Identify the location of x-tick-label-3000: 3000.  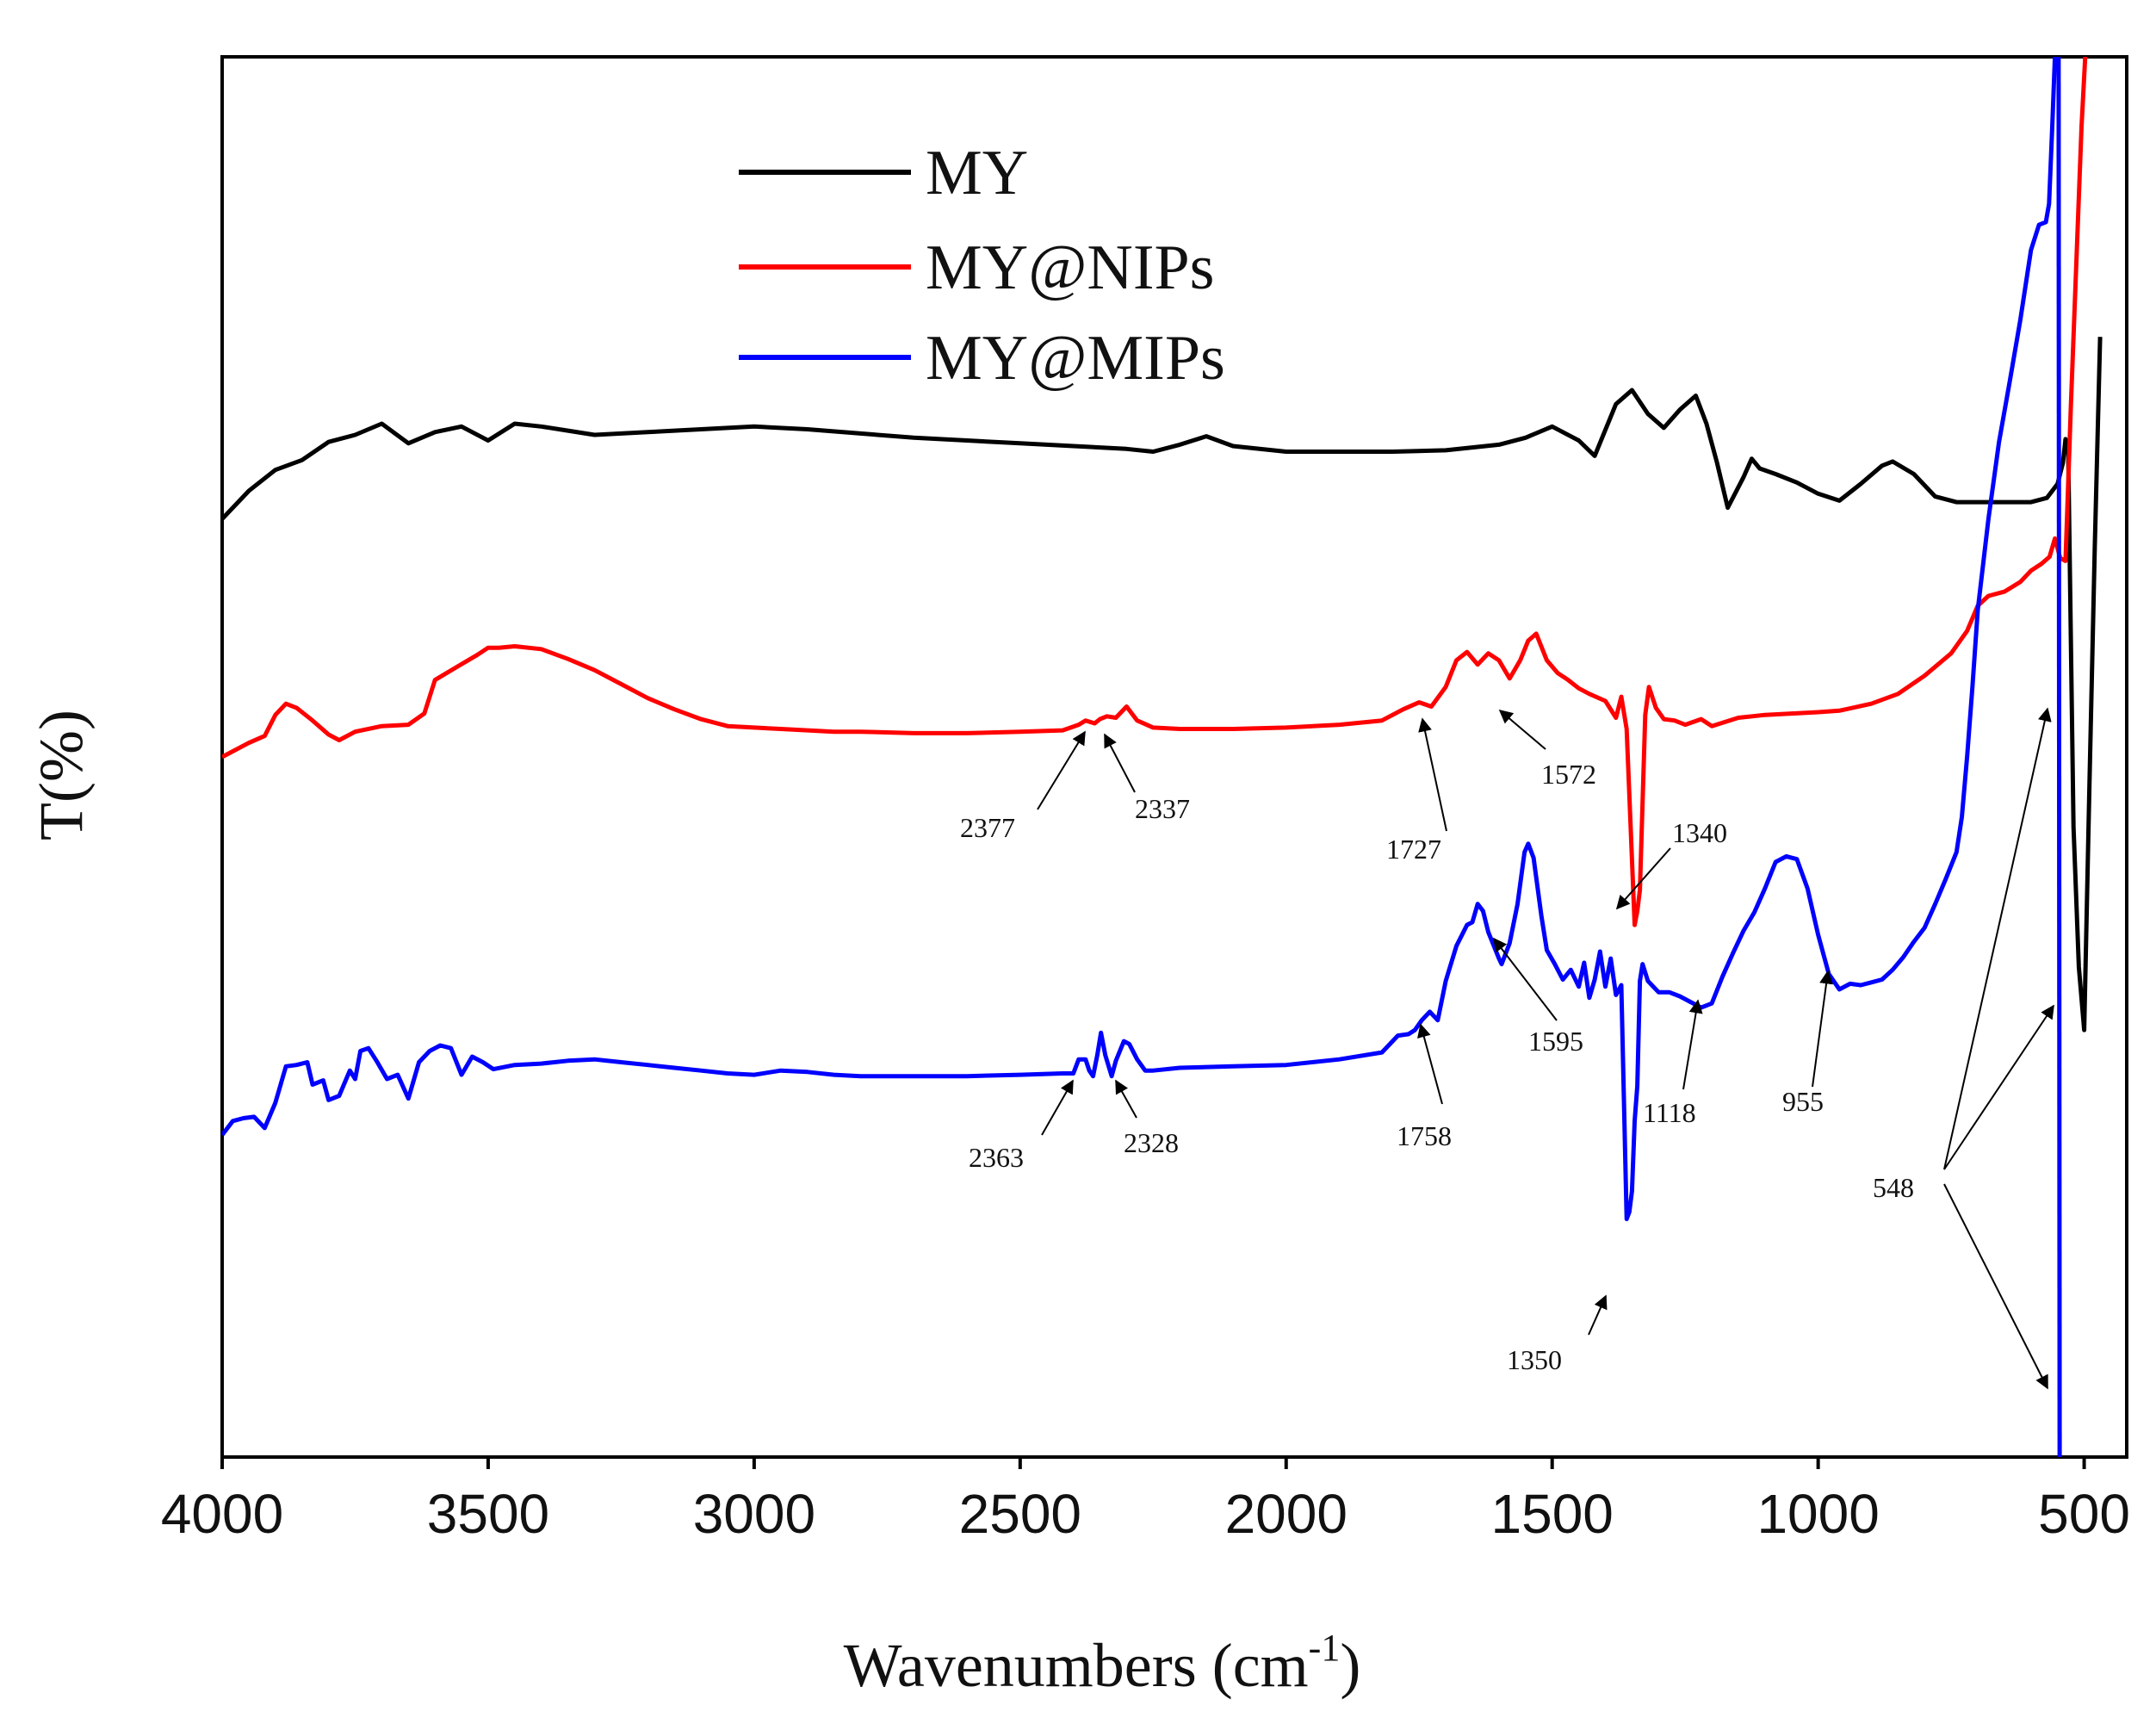
(754, 1514).